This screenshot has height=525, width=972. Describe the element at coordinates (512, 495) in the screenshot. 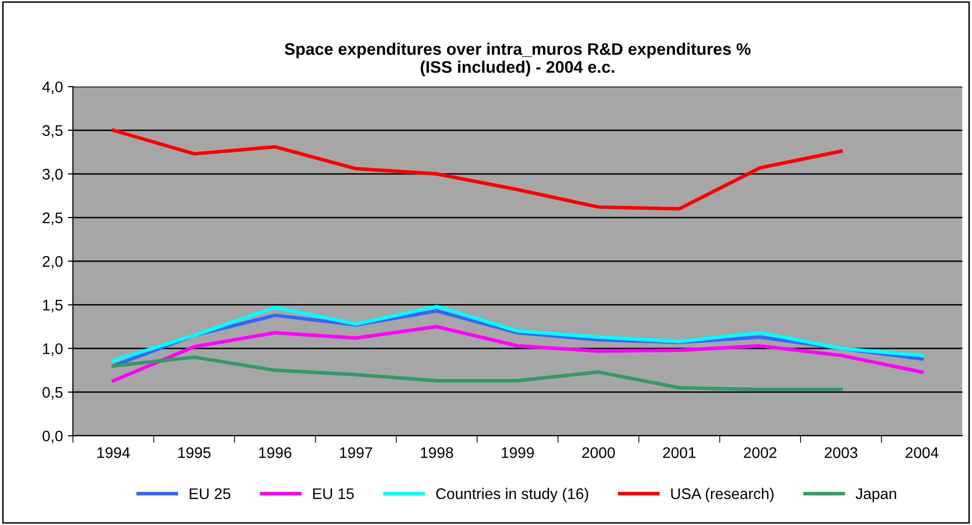

I see `legend-label: Countries in study (16)` at that location.